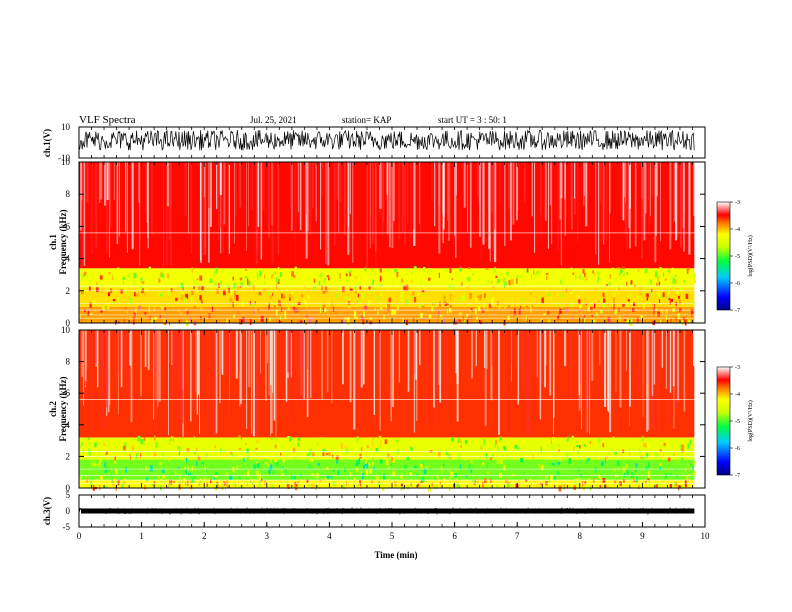  I want to click on colorbar-tick-label: -4, so click(737, 230).